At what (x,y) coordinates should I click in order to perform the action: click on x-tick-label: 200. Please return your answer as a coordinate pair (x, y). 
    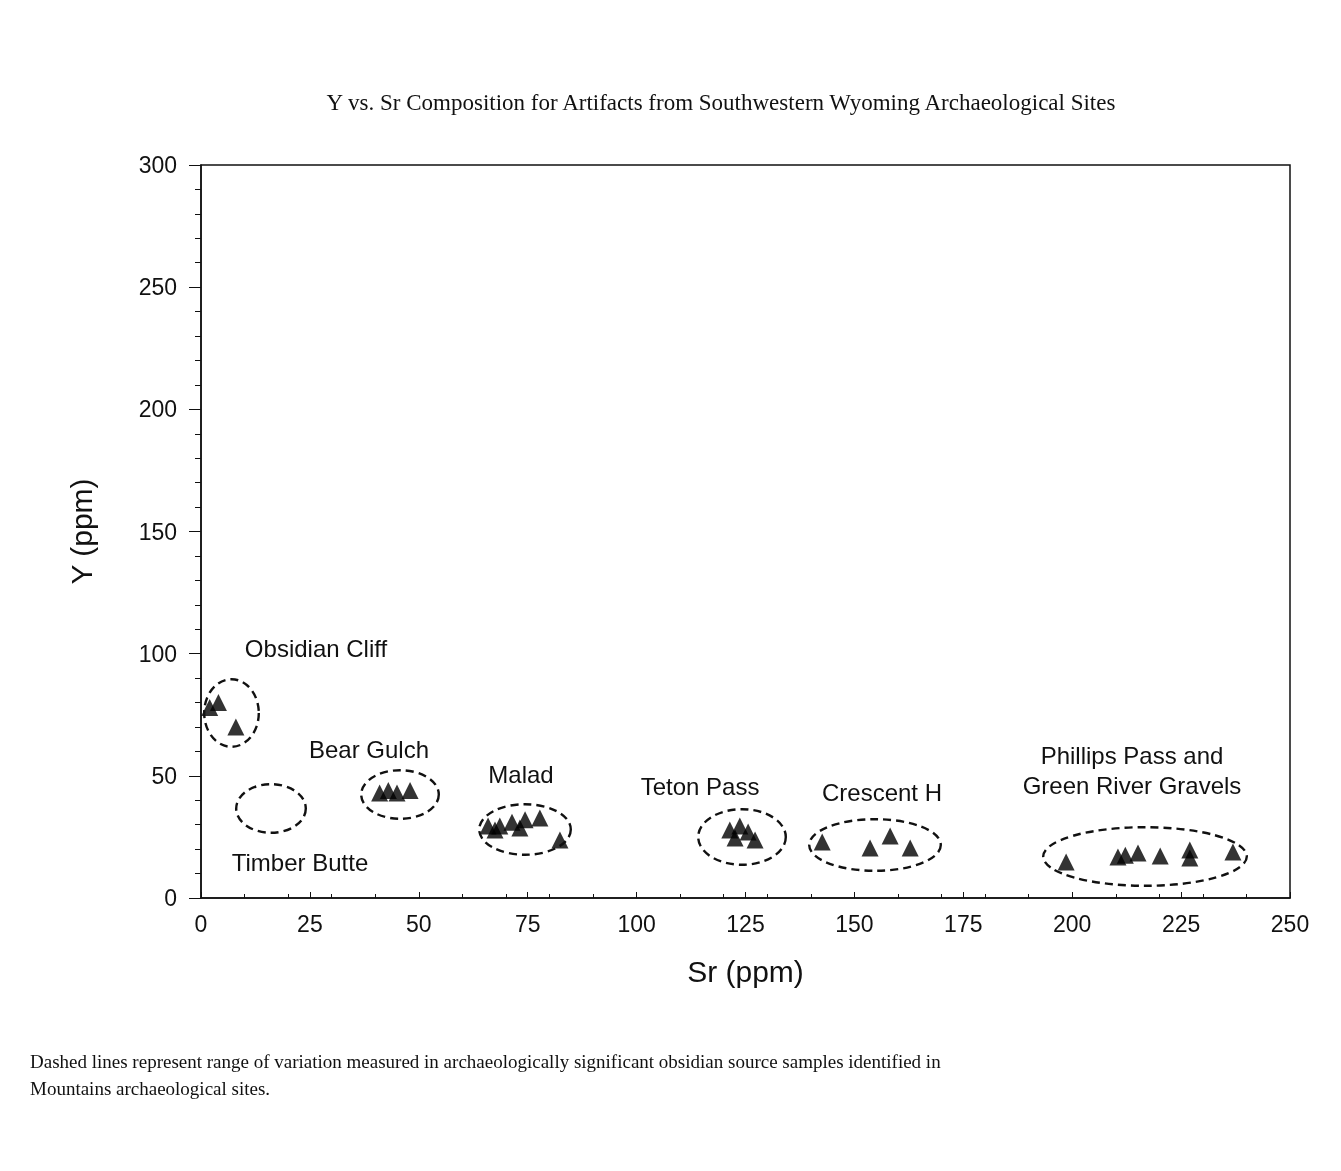
    Looking at the image, I should click on (1072, 923).